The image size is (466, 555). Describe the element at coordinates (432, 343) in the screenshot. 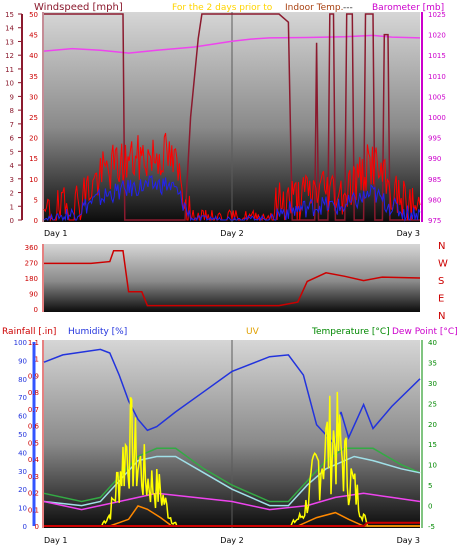

I see `temperature-tick: 40` at that location.